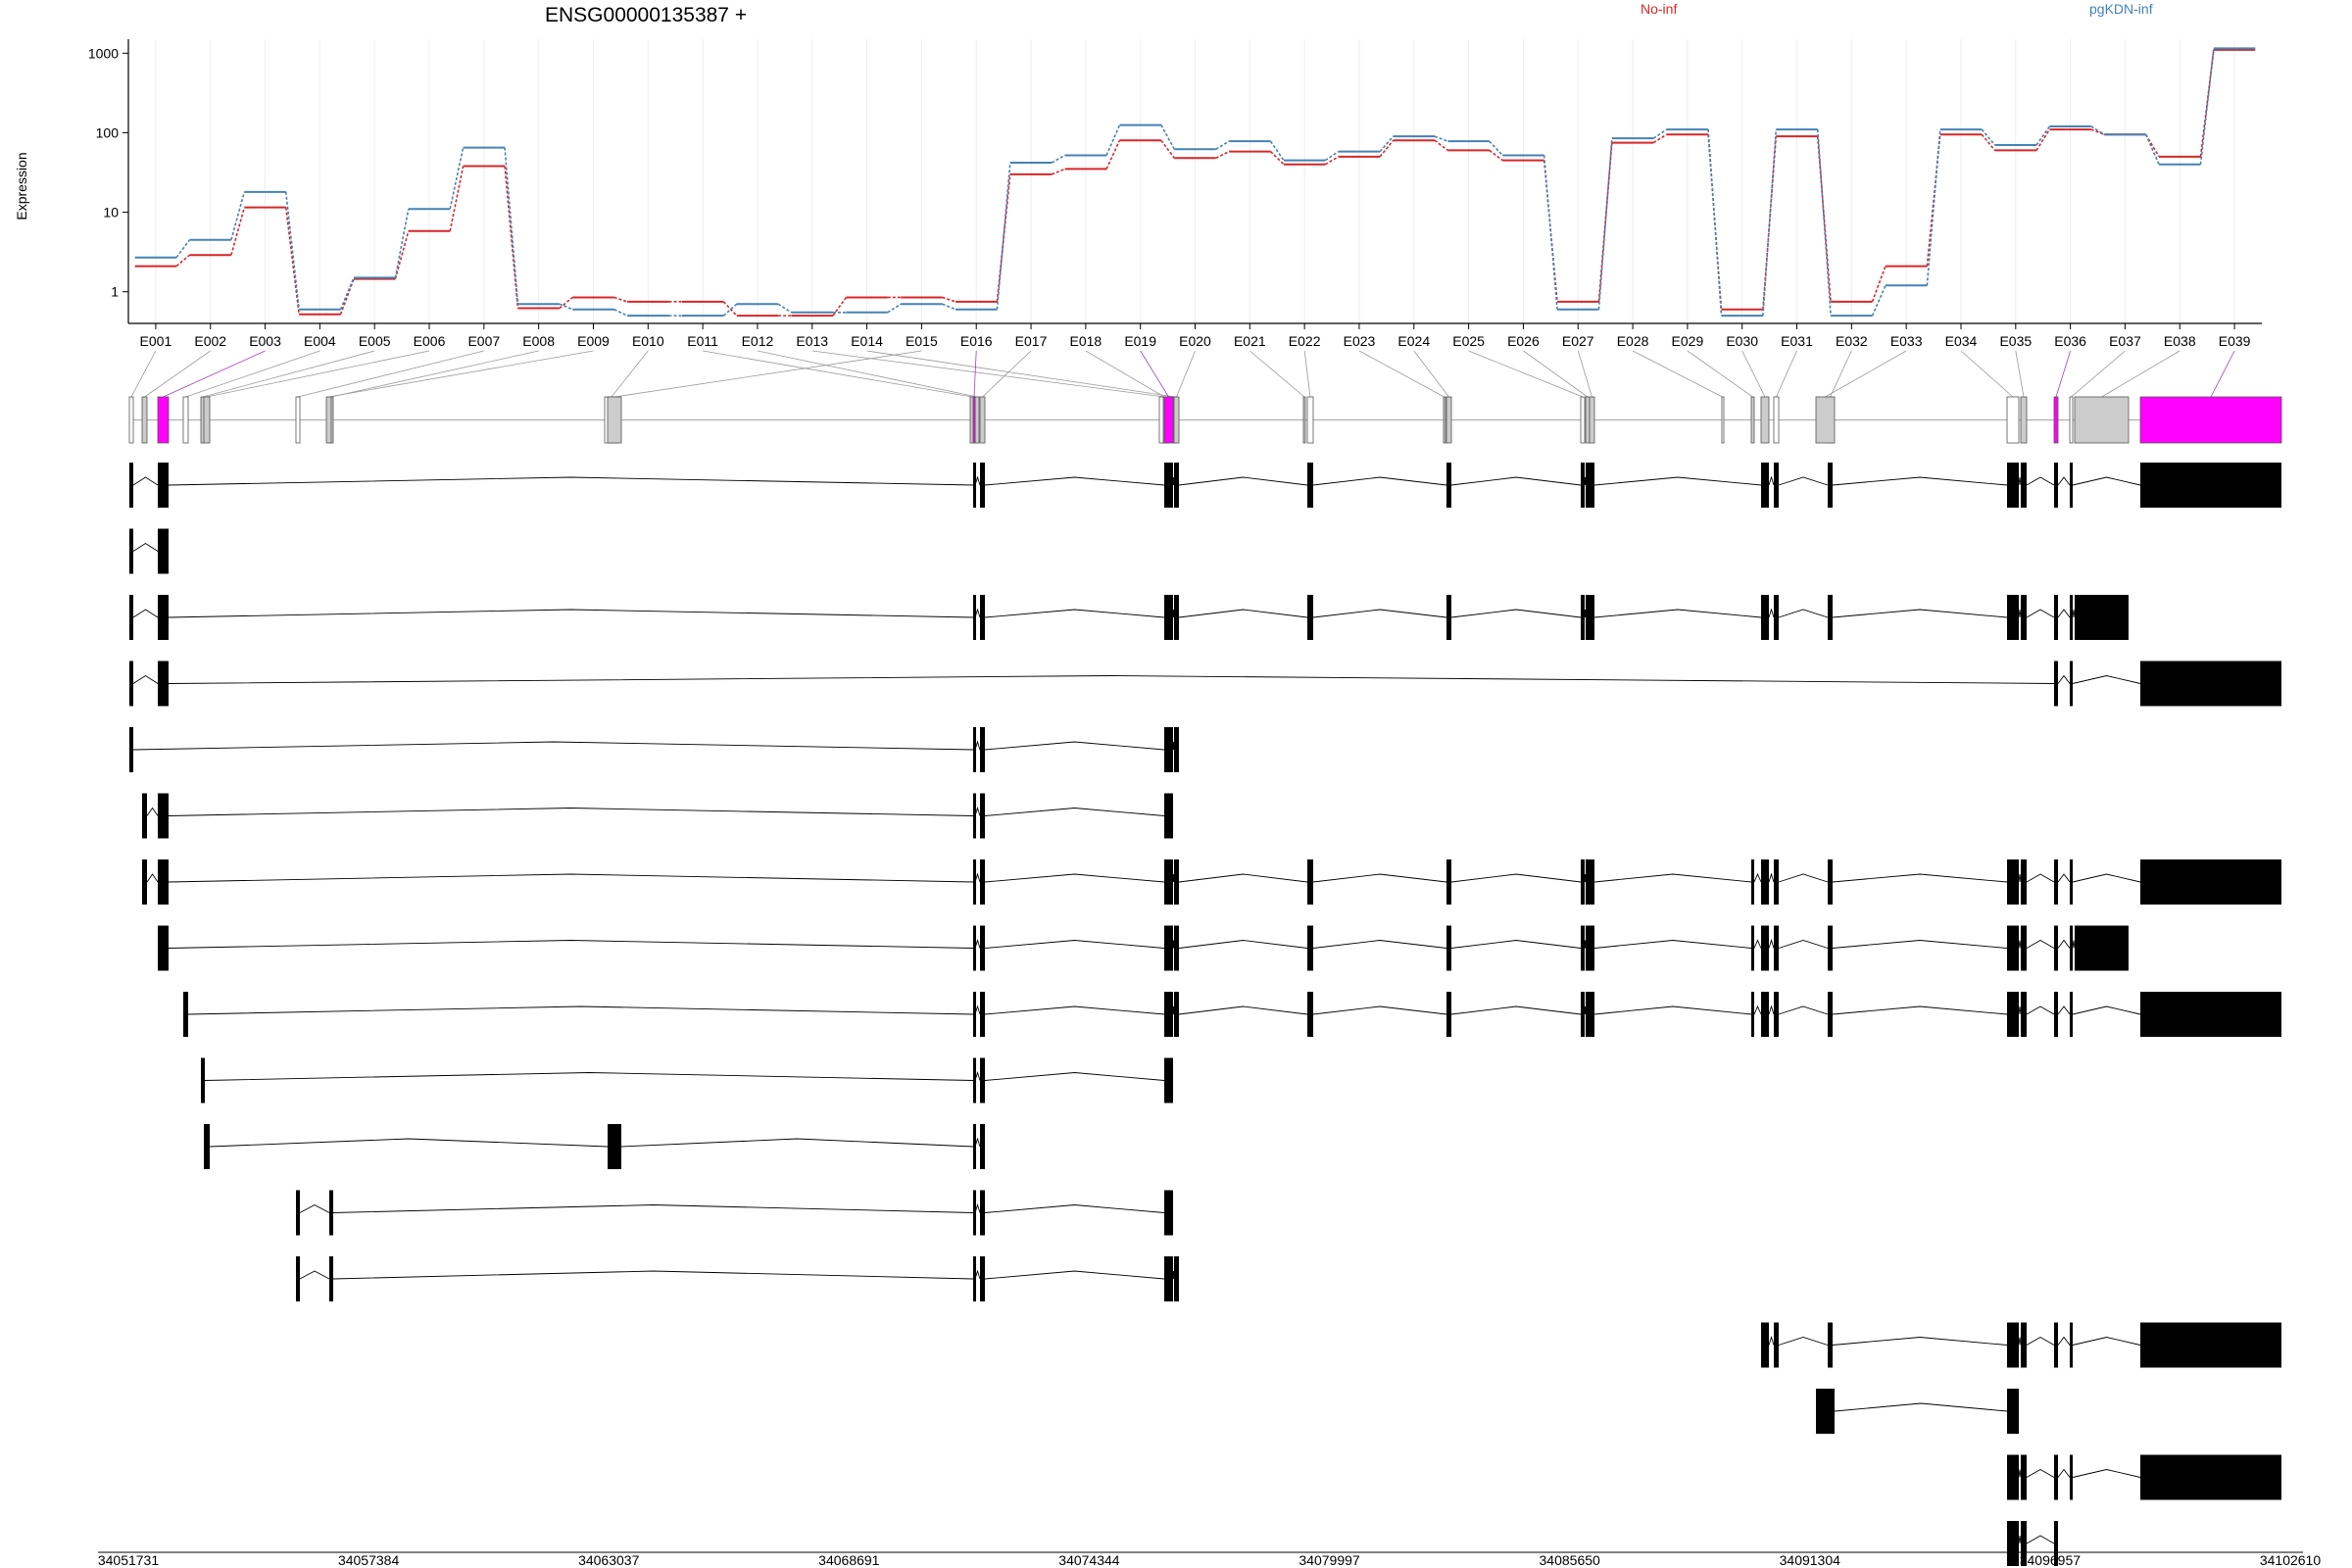 The height and width of the screenshot is (1568, 2352). What do you see at coordinates (144, 420) in the screenshot?
I see `exon-box-E002` at bounding box center [144, 420].